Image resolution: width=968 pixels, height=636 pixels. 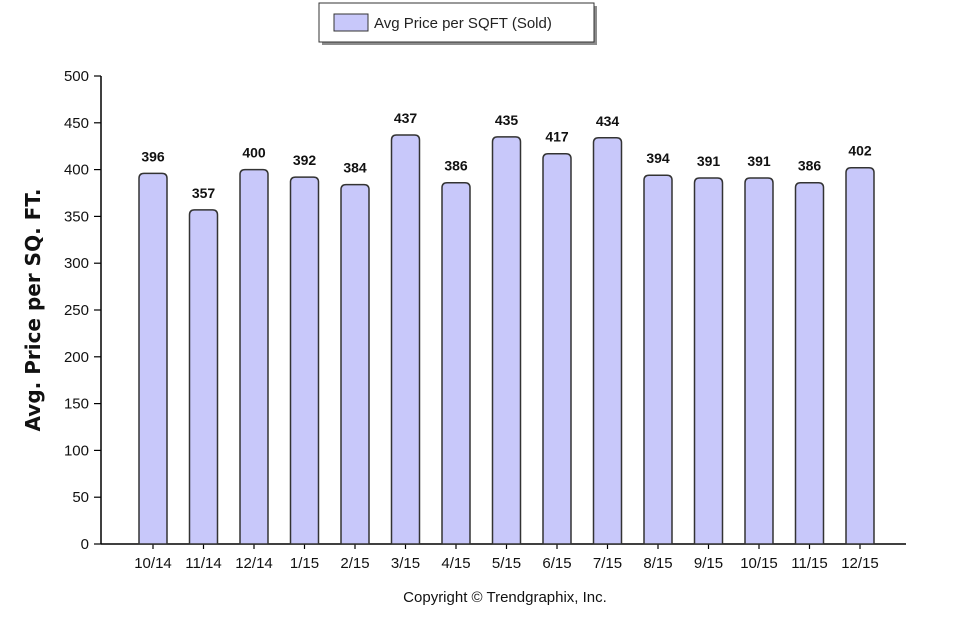 I want to click on x-tick-label: 10/15, so click(x=759, y=563).